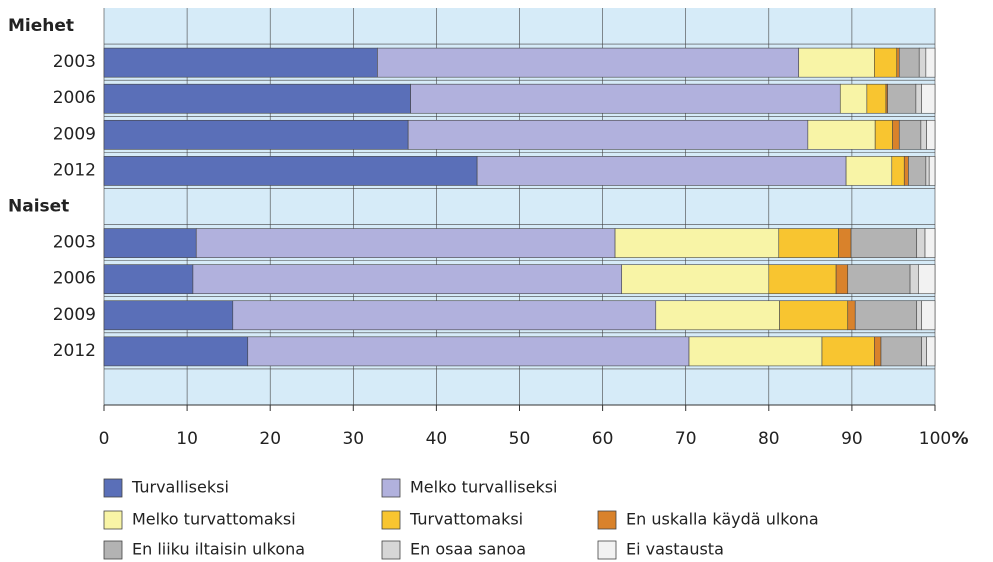  I want to click on x-tick-label: 40, so click(437, 439).